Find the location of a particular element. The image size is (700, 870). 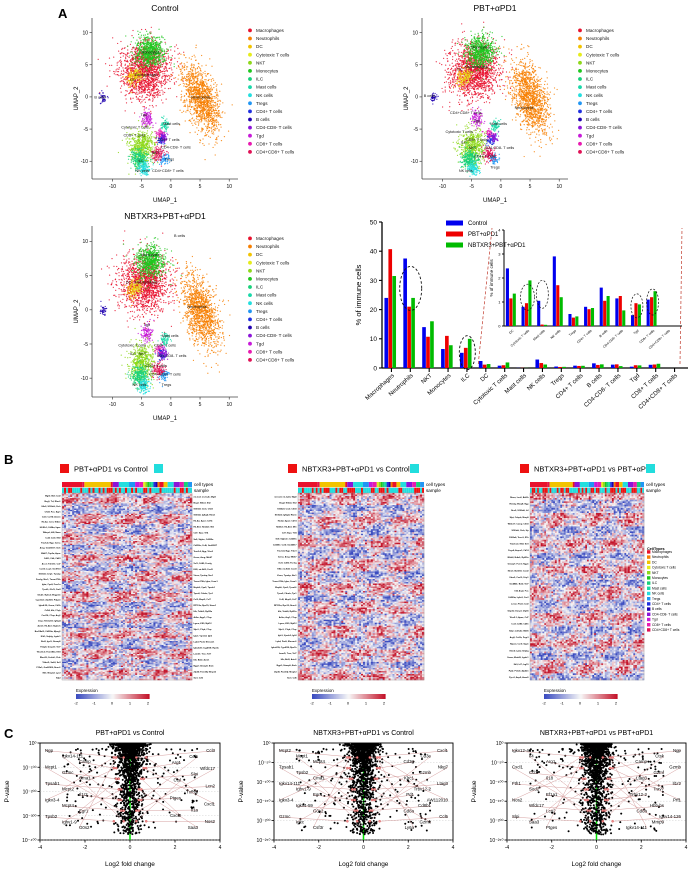

legend-label: Tgd is located at coordinates (260, 135).